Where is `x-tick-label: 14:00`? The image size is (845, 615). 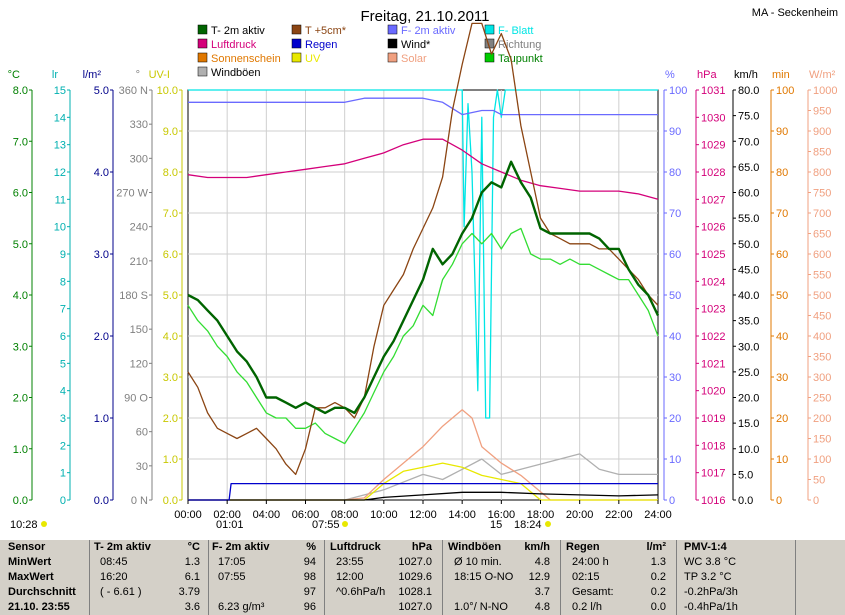
x-tick-label: 14:00 is located at coordinates (462, 515).